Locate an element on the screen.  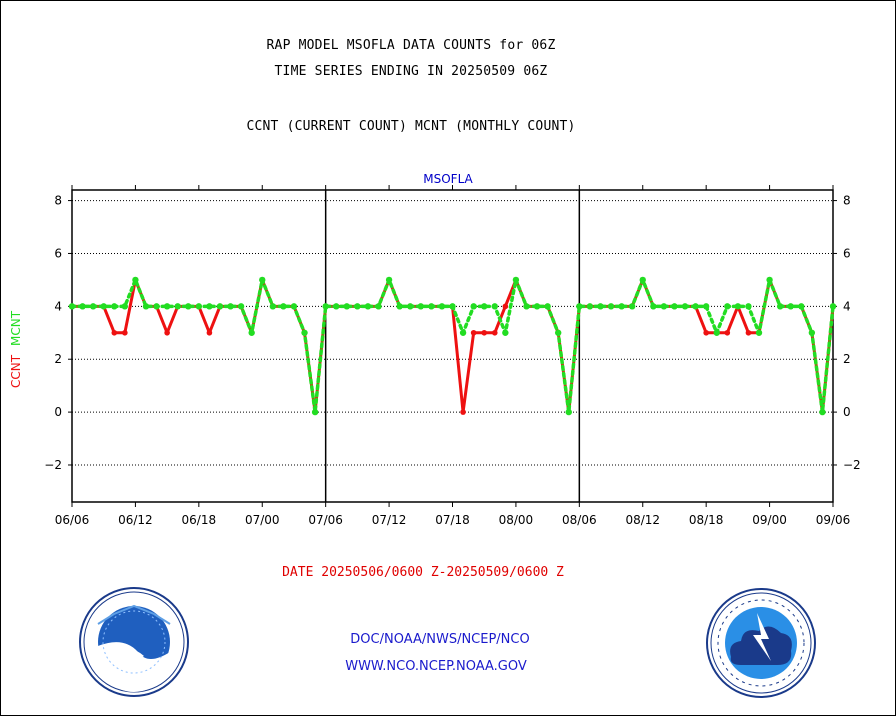
plot-station-label: MSOFLA is located at coordinates (448, 179).